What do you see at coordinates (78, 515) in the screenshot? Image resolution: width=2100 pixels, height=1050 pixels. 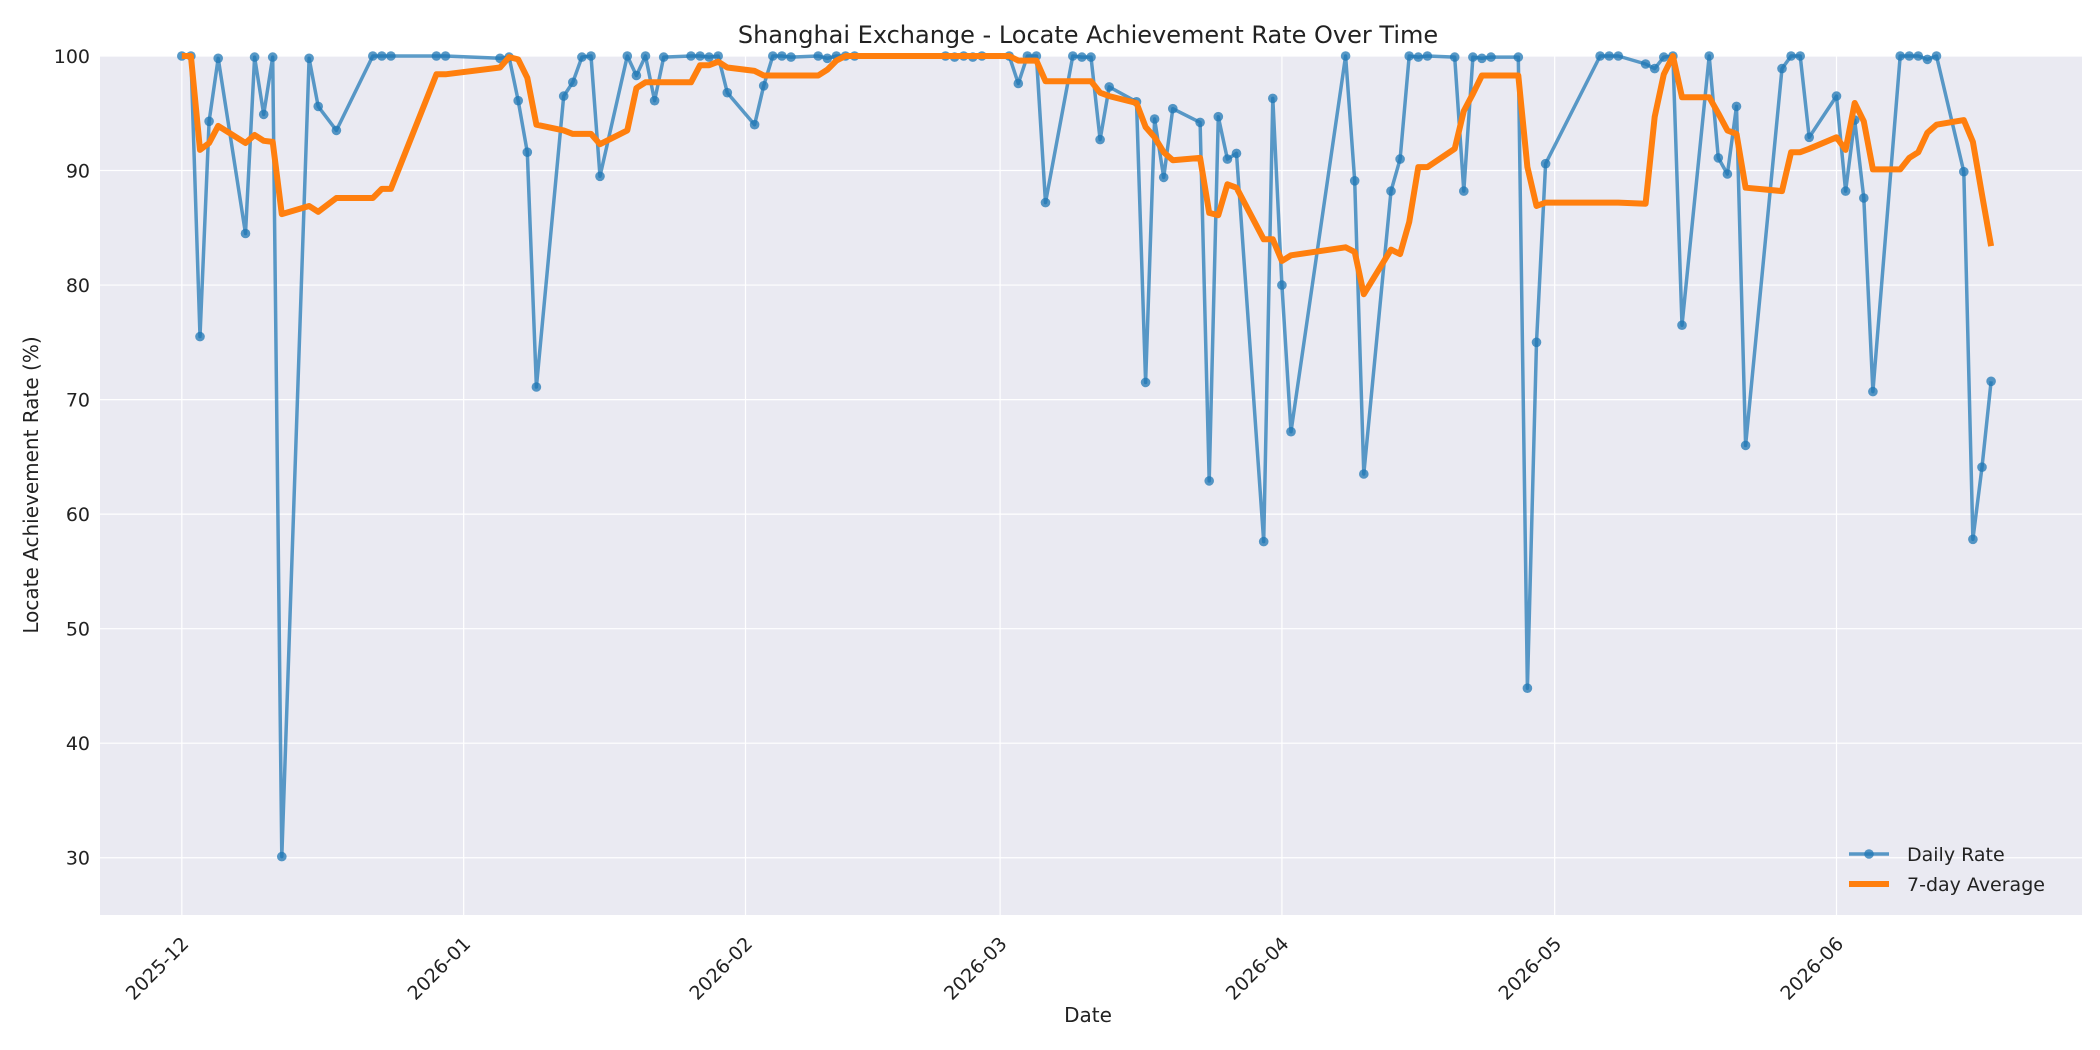 I see `y-tick-label: 60` at bounding box center [78, 515].